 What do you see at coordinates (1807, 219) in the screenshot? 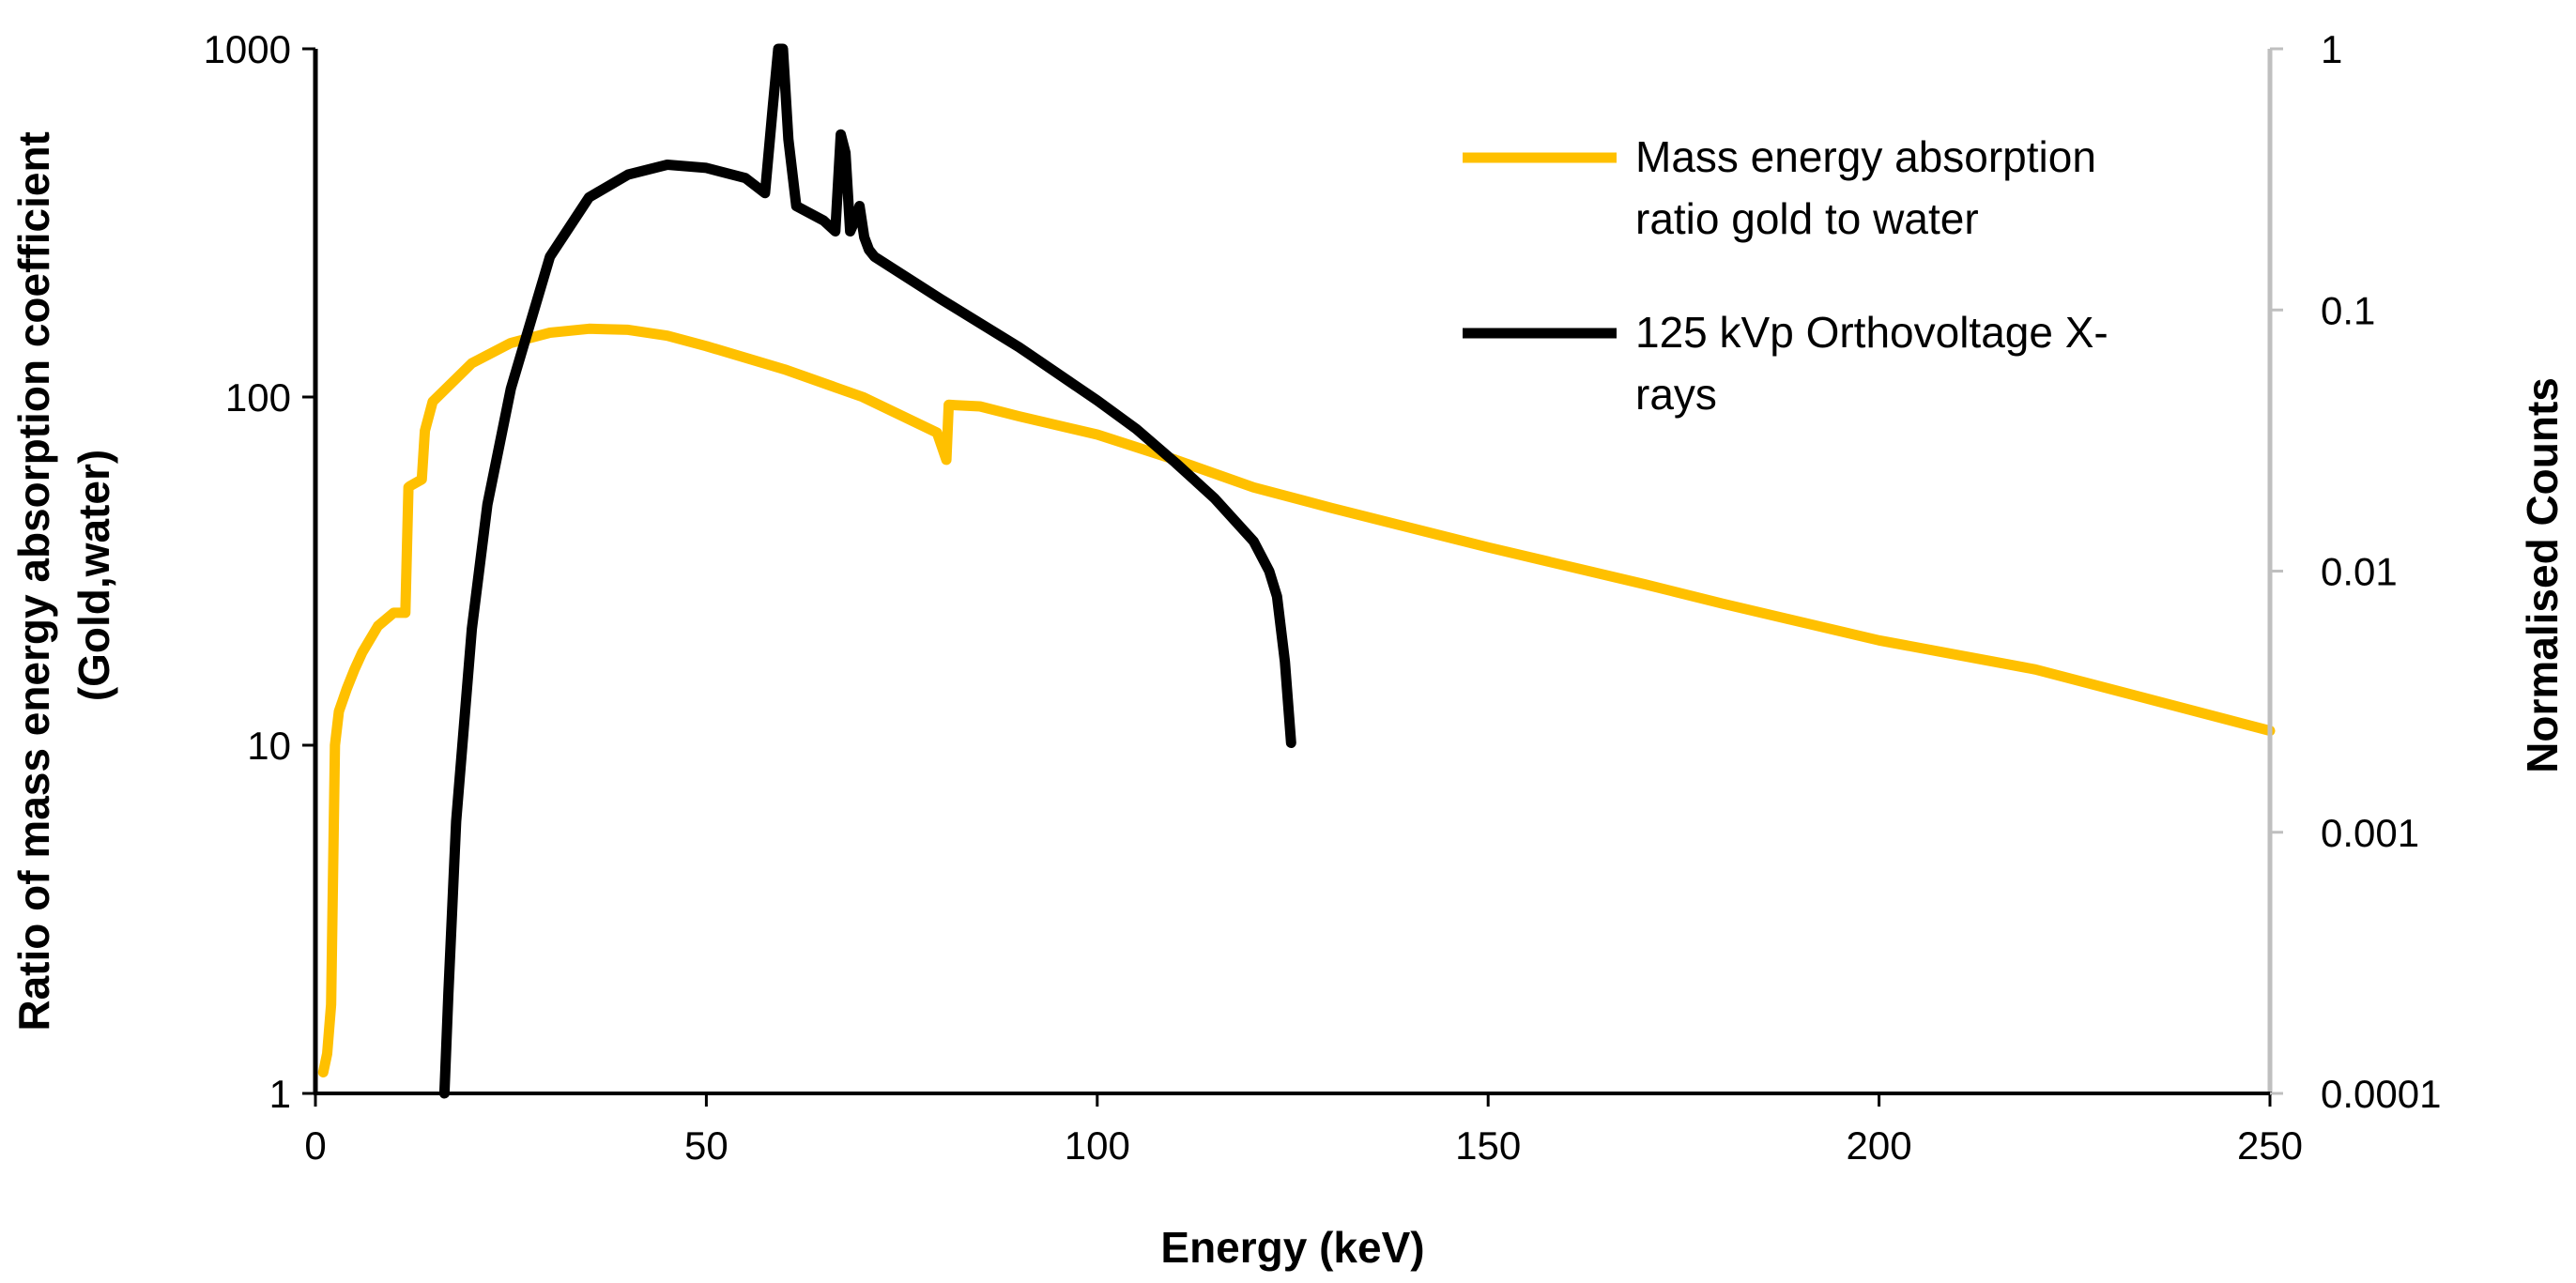
I see `legend-label-gold-water-line-2: ratio gold to water` at bounding box center [1807, 219].